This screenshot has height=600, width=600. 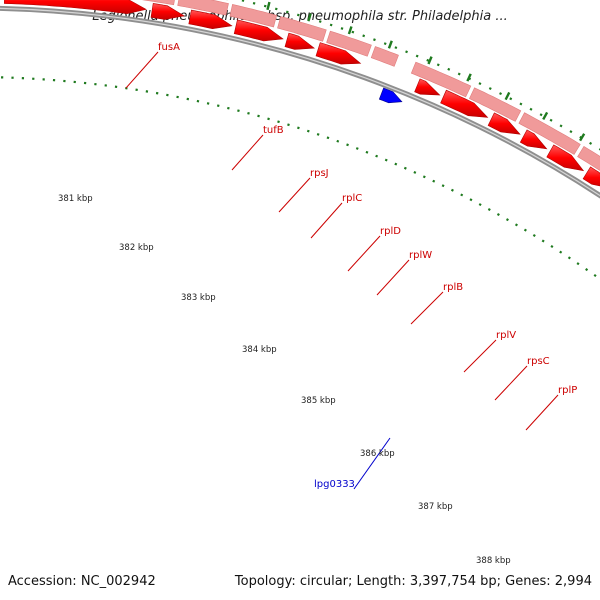 What do you see at coordinates (198, 298) in the screenshot?
I see `kbp-tick-label: 383 kbp` at bounding box center [198, 298].